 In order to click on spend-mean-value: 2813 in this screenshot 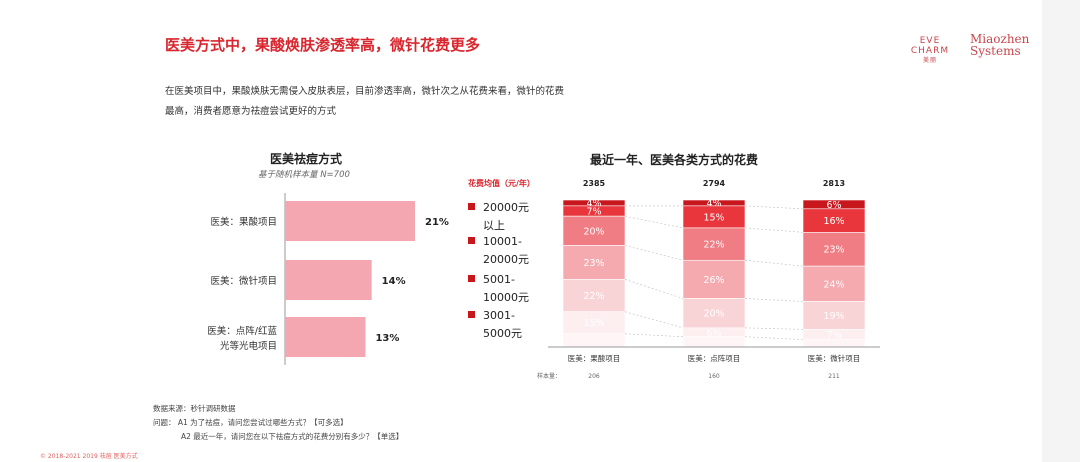, I will do `click(834, 183)`.